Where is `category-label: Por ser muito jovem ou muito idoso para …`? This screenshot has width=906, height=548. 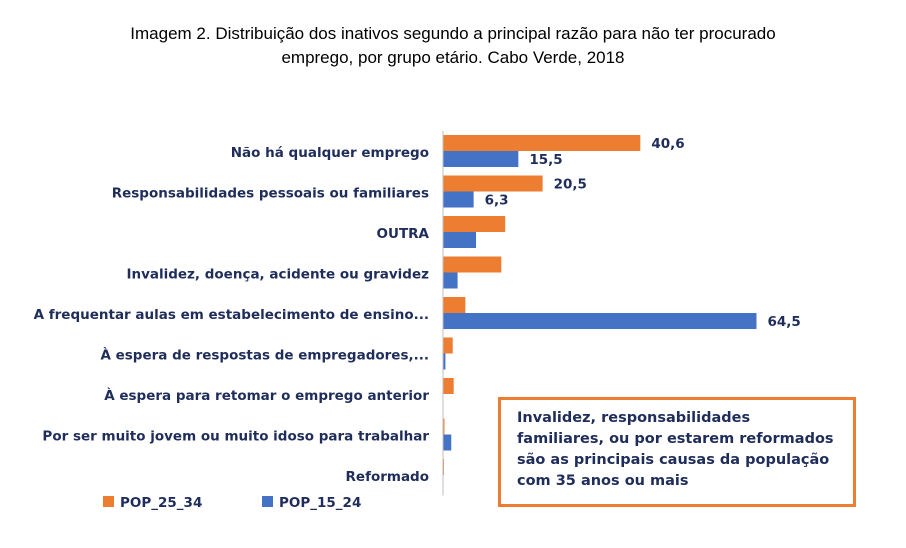 category-label: Por ser muito jovem ou muito idoso para … is located at coordinates (235, 437).